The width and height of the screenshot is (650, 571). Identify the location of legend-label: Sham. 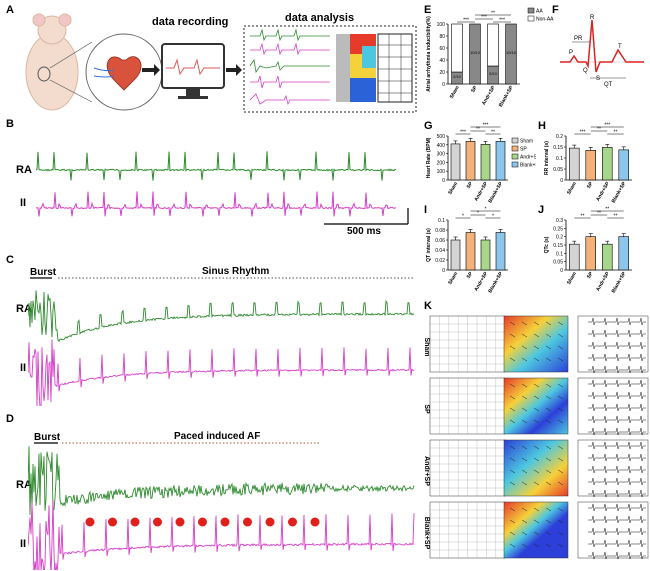
(526, 142).